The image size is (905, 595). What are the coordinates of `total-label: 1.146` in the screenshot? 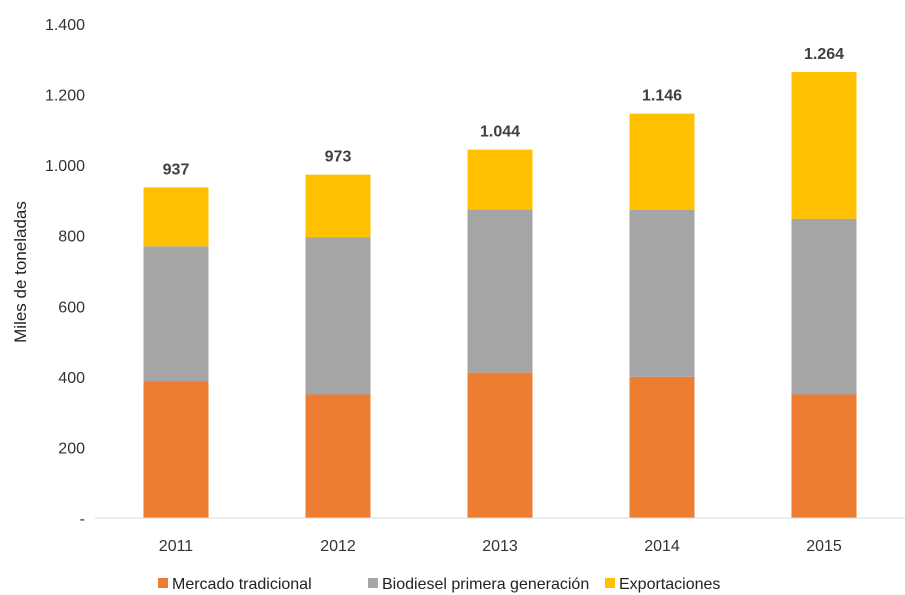 It's located at (662, 96).